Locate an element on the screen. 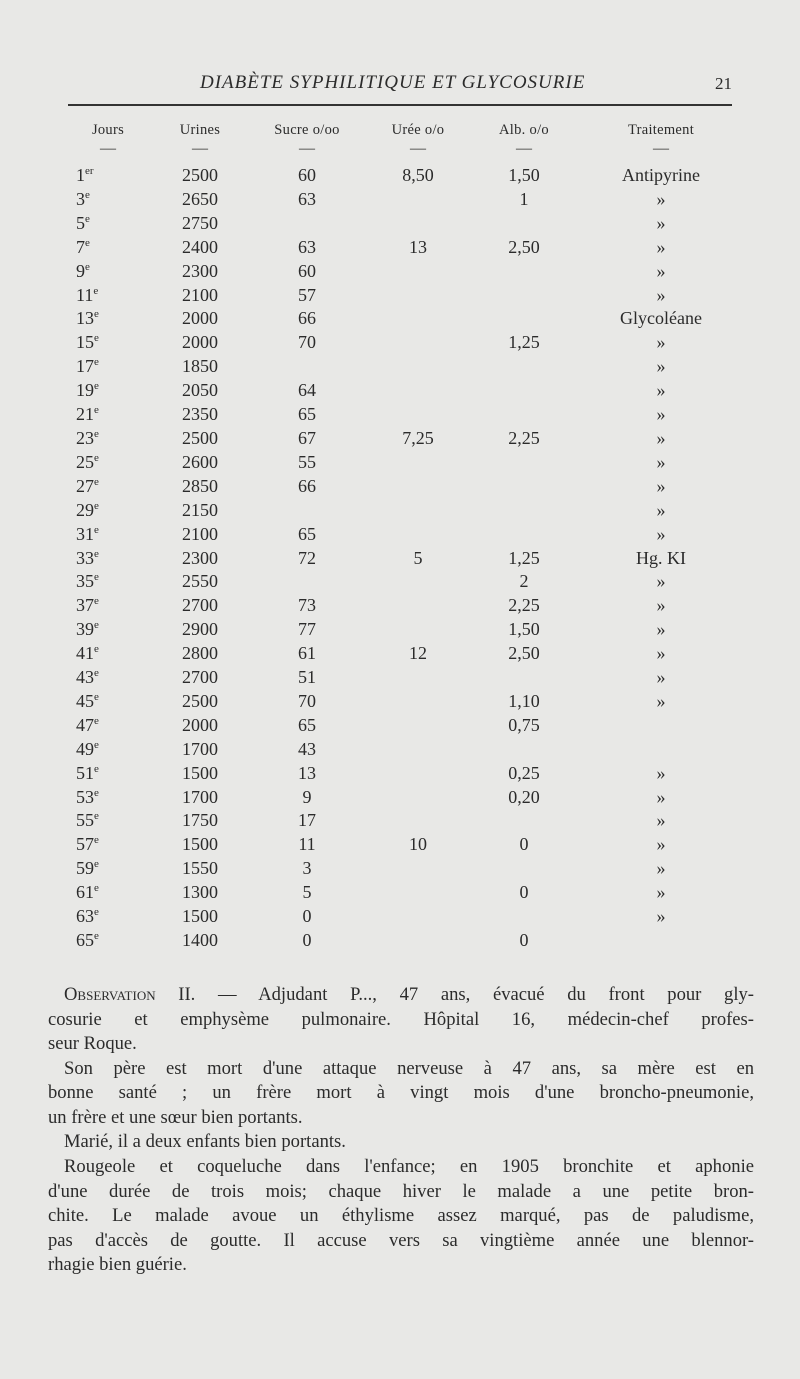  cell-jours: 9e is located at coordinates (108, 272).